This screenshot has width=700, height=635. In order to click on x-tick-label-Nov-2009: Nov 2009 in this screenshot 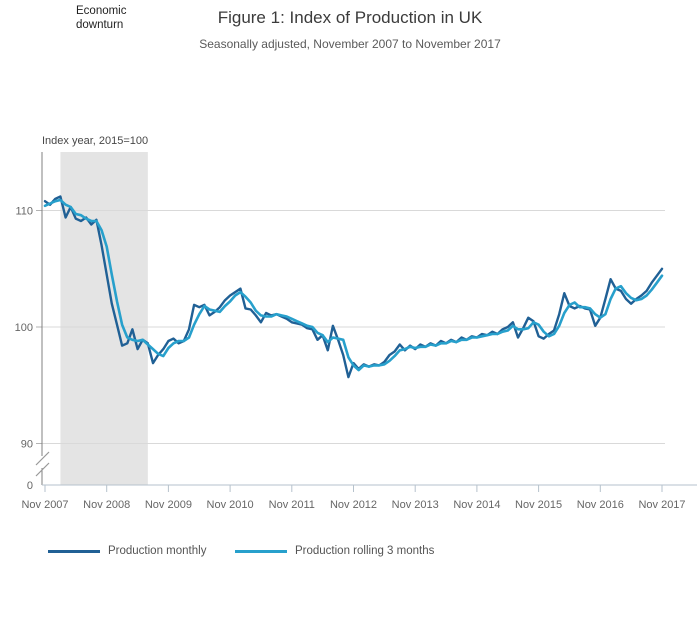, I will do `click(168, 505)`.